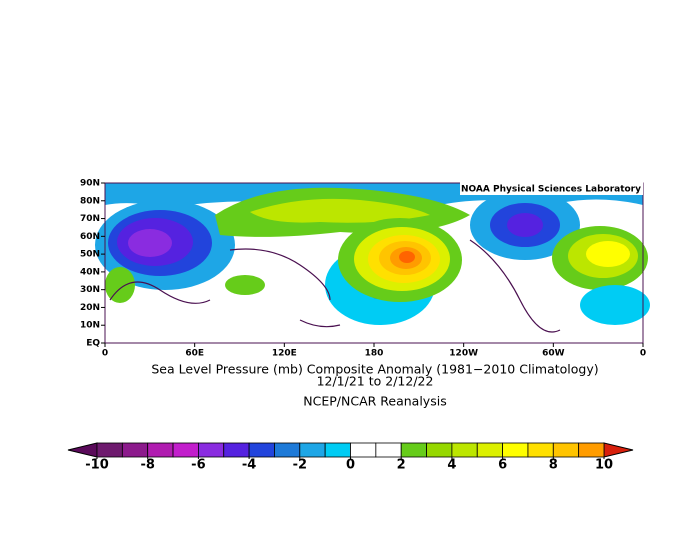 The height and width of the screenshot is (542, 700). I want to click on credit: NOAA Physical Sciences Laboratory, so click(551, 190).